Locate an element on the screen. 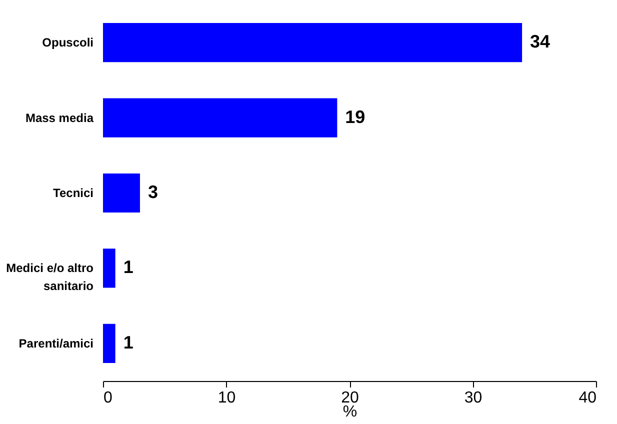 The height and width of the screenshot is (424, 617). y-tick-label: Mass media is located at coordinates (59, 117).